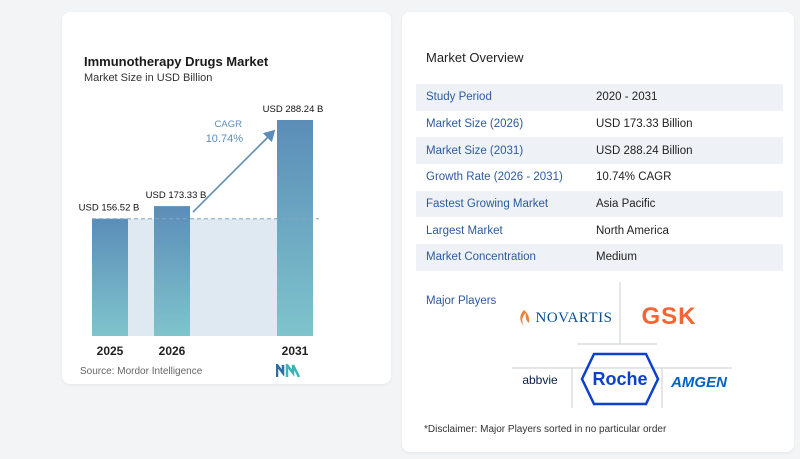  Describe the element at coordinates (464, 230) in the screenshot. I see `overview-row-label: Largest Market` at that location.